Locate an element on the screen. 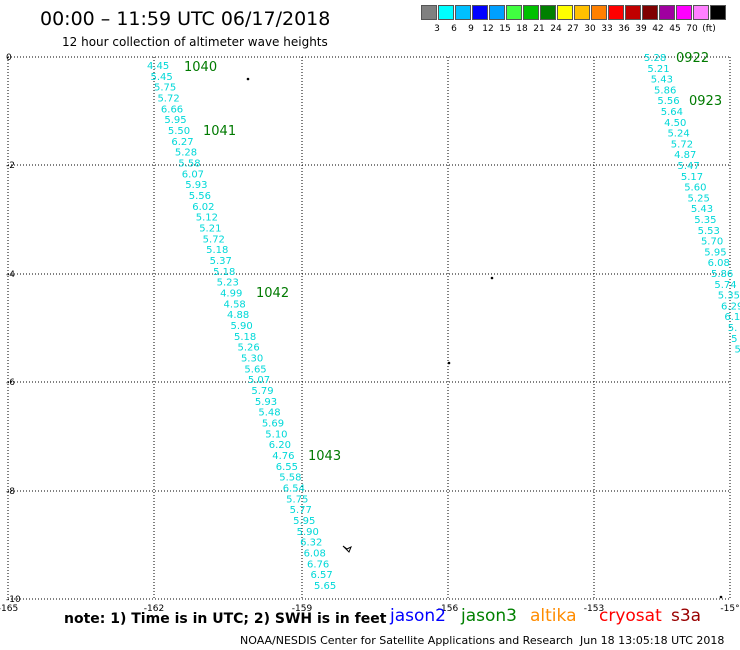  swh-value: 6.20 is located at coordinates (280, 445).